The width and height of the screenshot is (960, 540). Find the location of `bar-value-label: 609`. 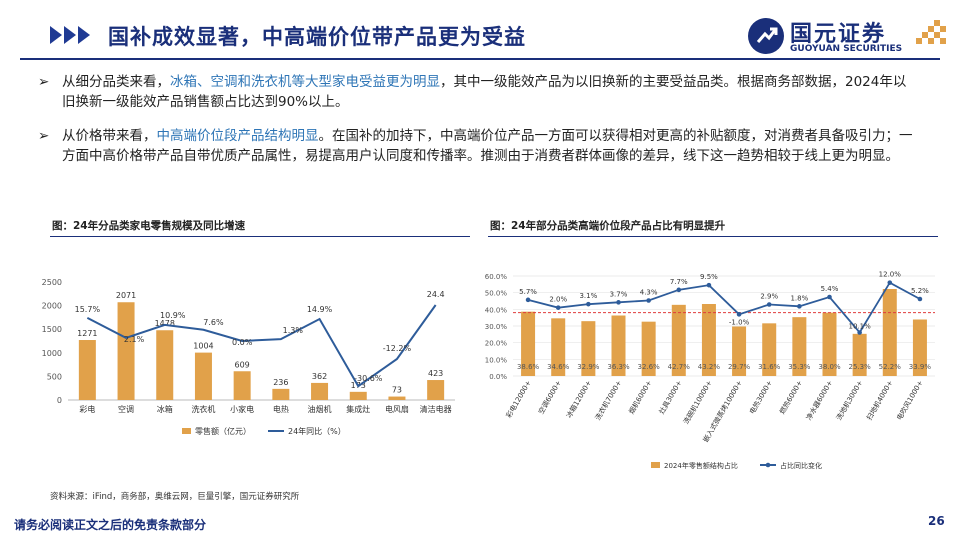

bar-value-label: 609 is located at coordinates (242, 364).